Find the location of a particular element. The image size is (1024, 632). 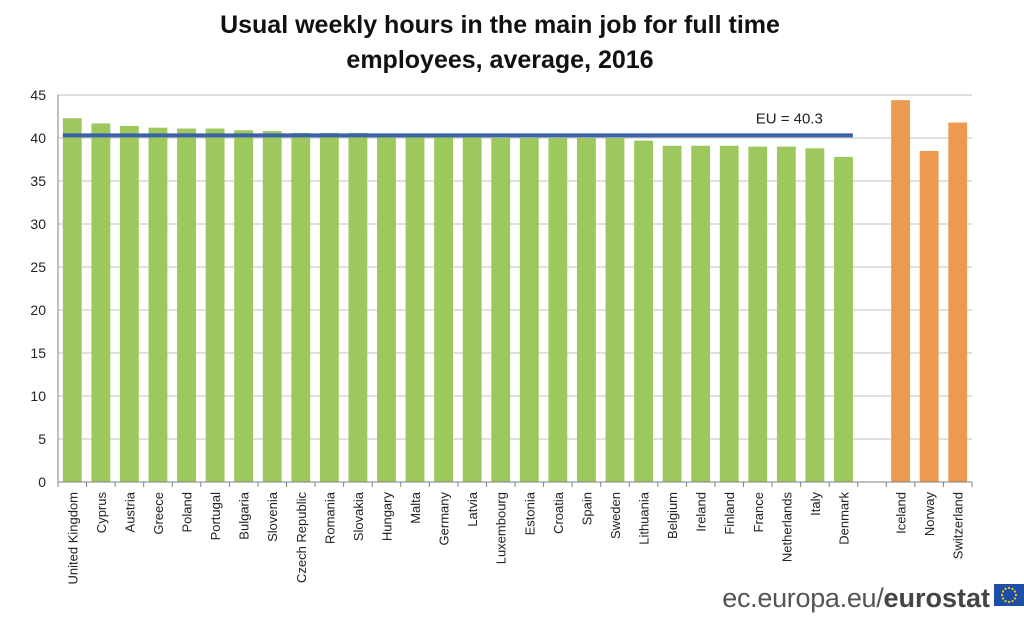

x-tick-label: Luxembourg is located at coordinates (501, 528).